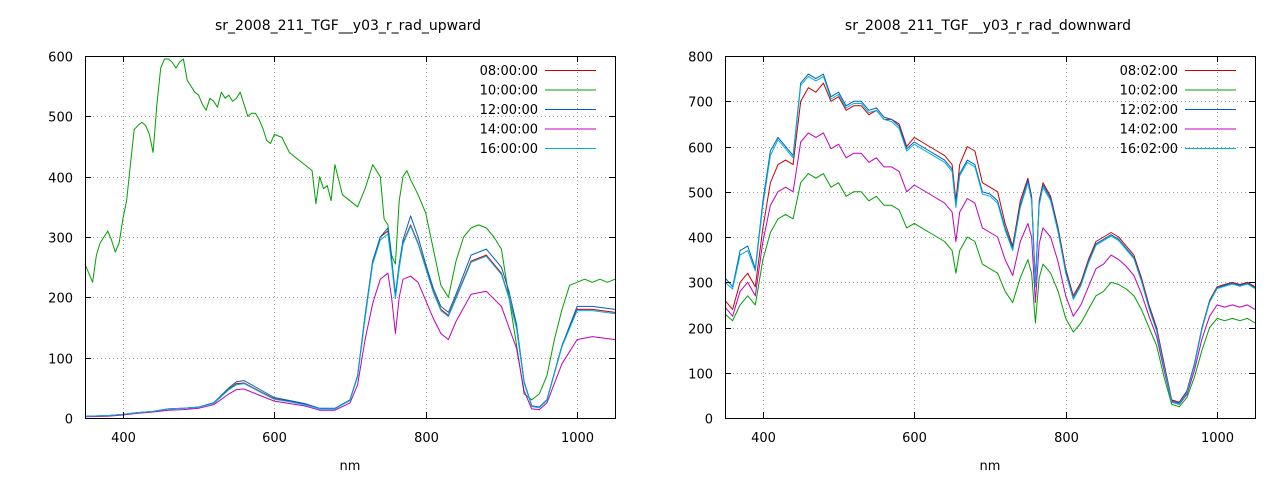 This screenshot has width=1280, height=480. I want to click on chart-1-y-tick-label: 400, so click(60, 179).